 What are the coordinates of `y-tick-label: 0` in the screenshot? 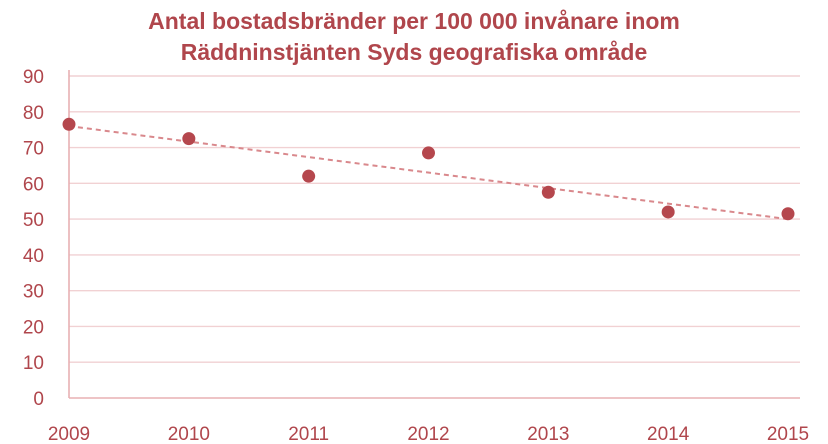 It's located at (38, 399).